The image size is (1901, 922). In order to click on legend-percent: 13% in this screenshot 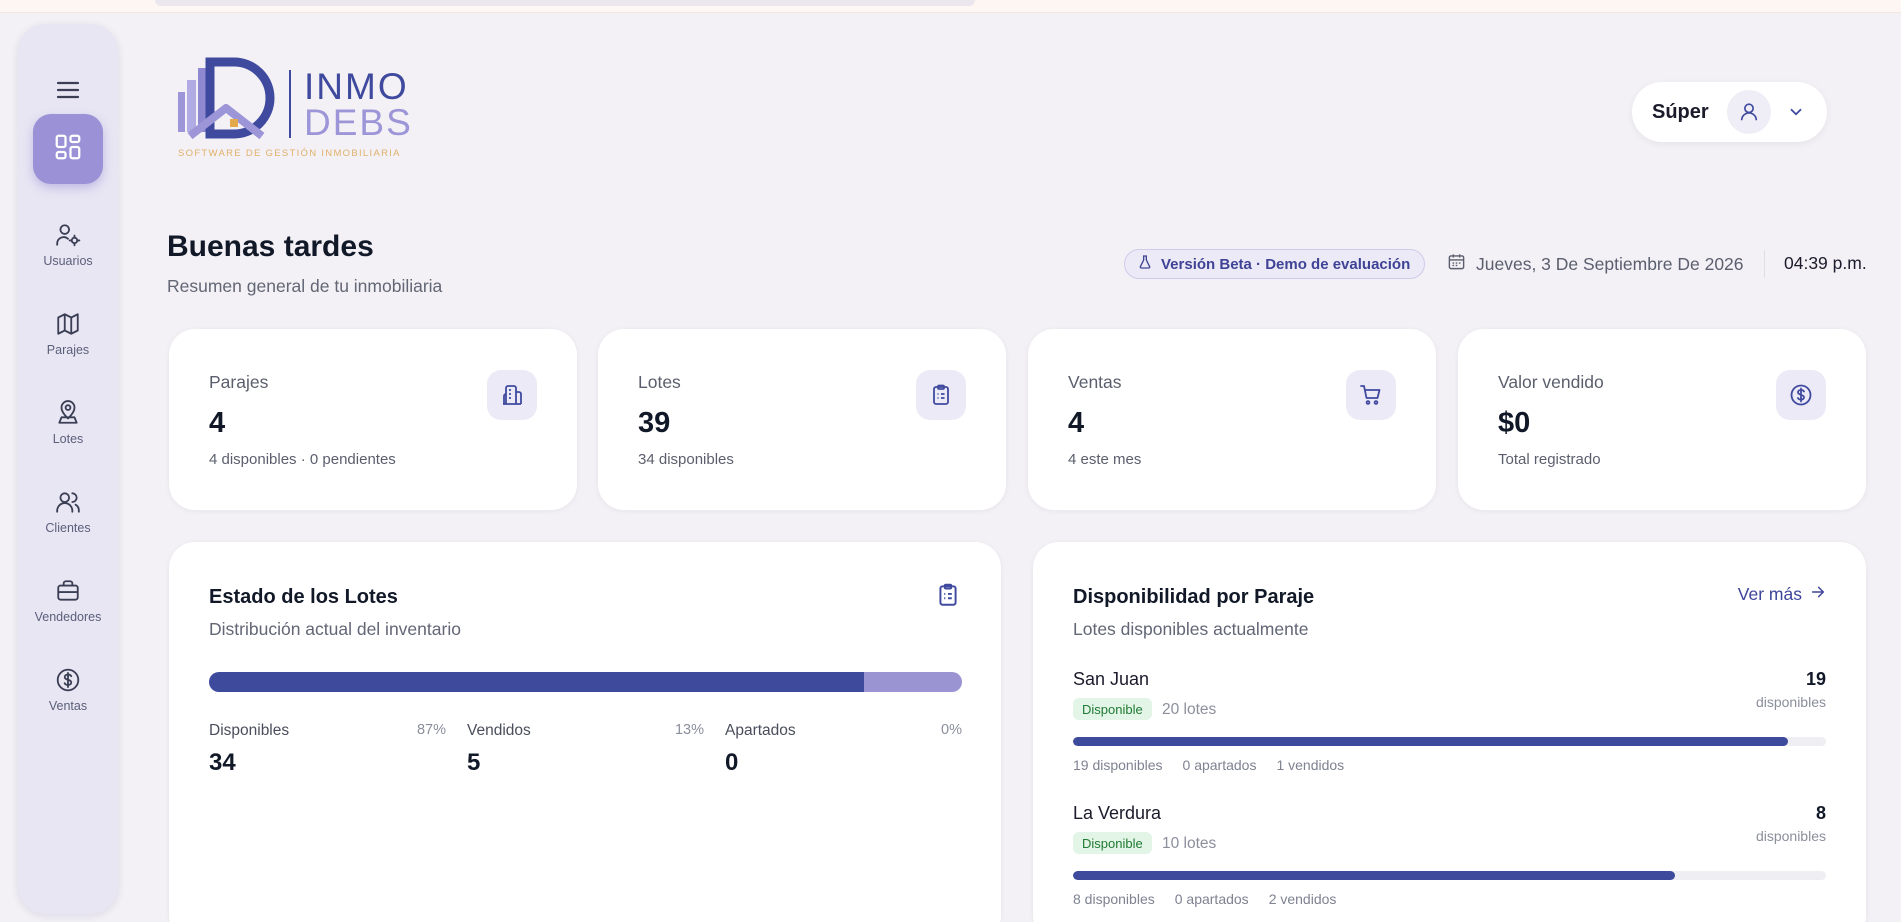, I will do `click(689, 730)`.